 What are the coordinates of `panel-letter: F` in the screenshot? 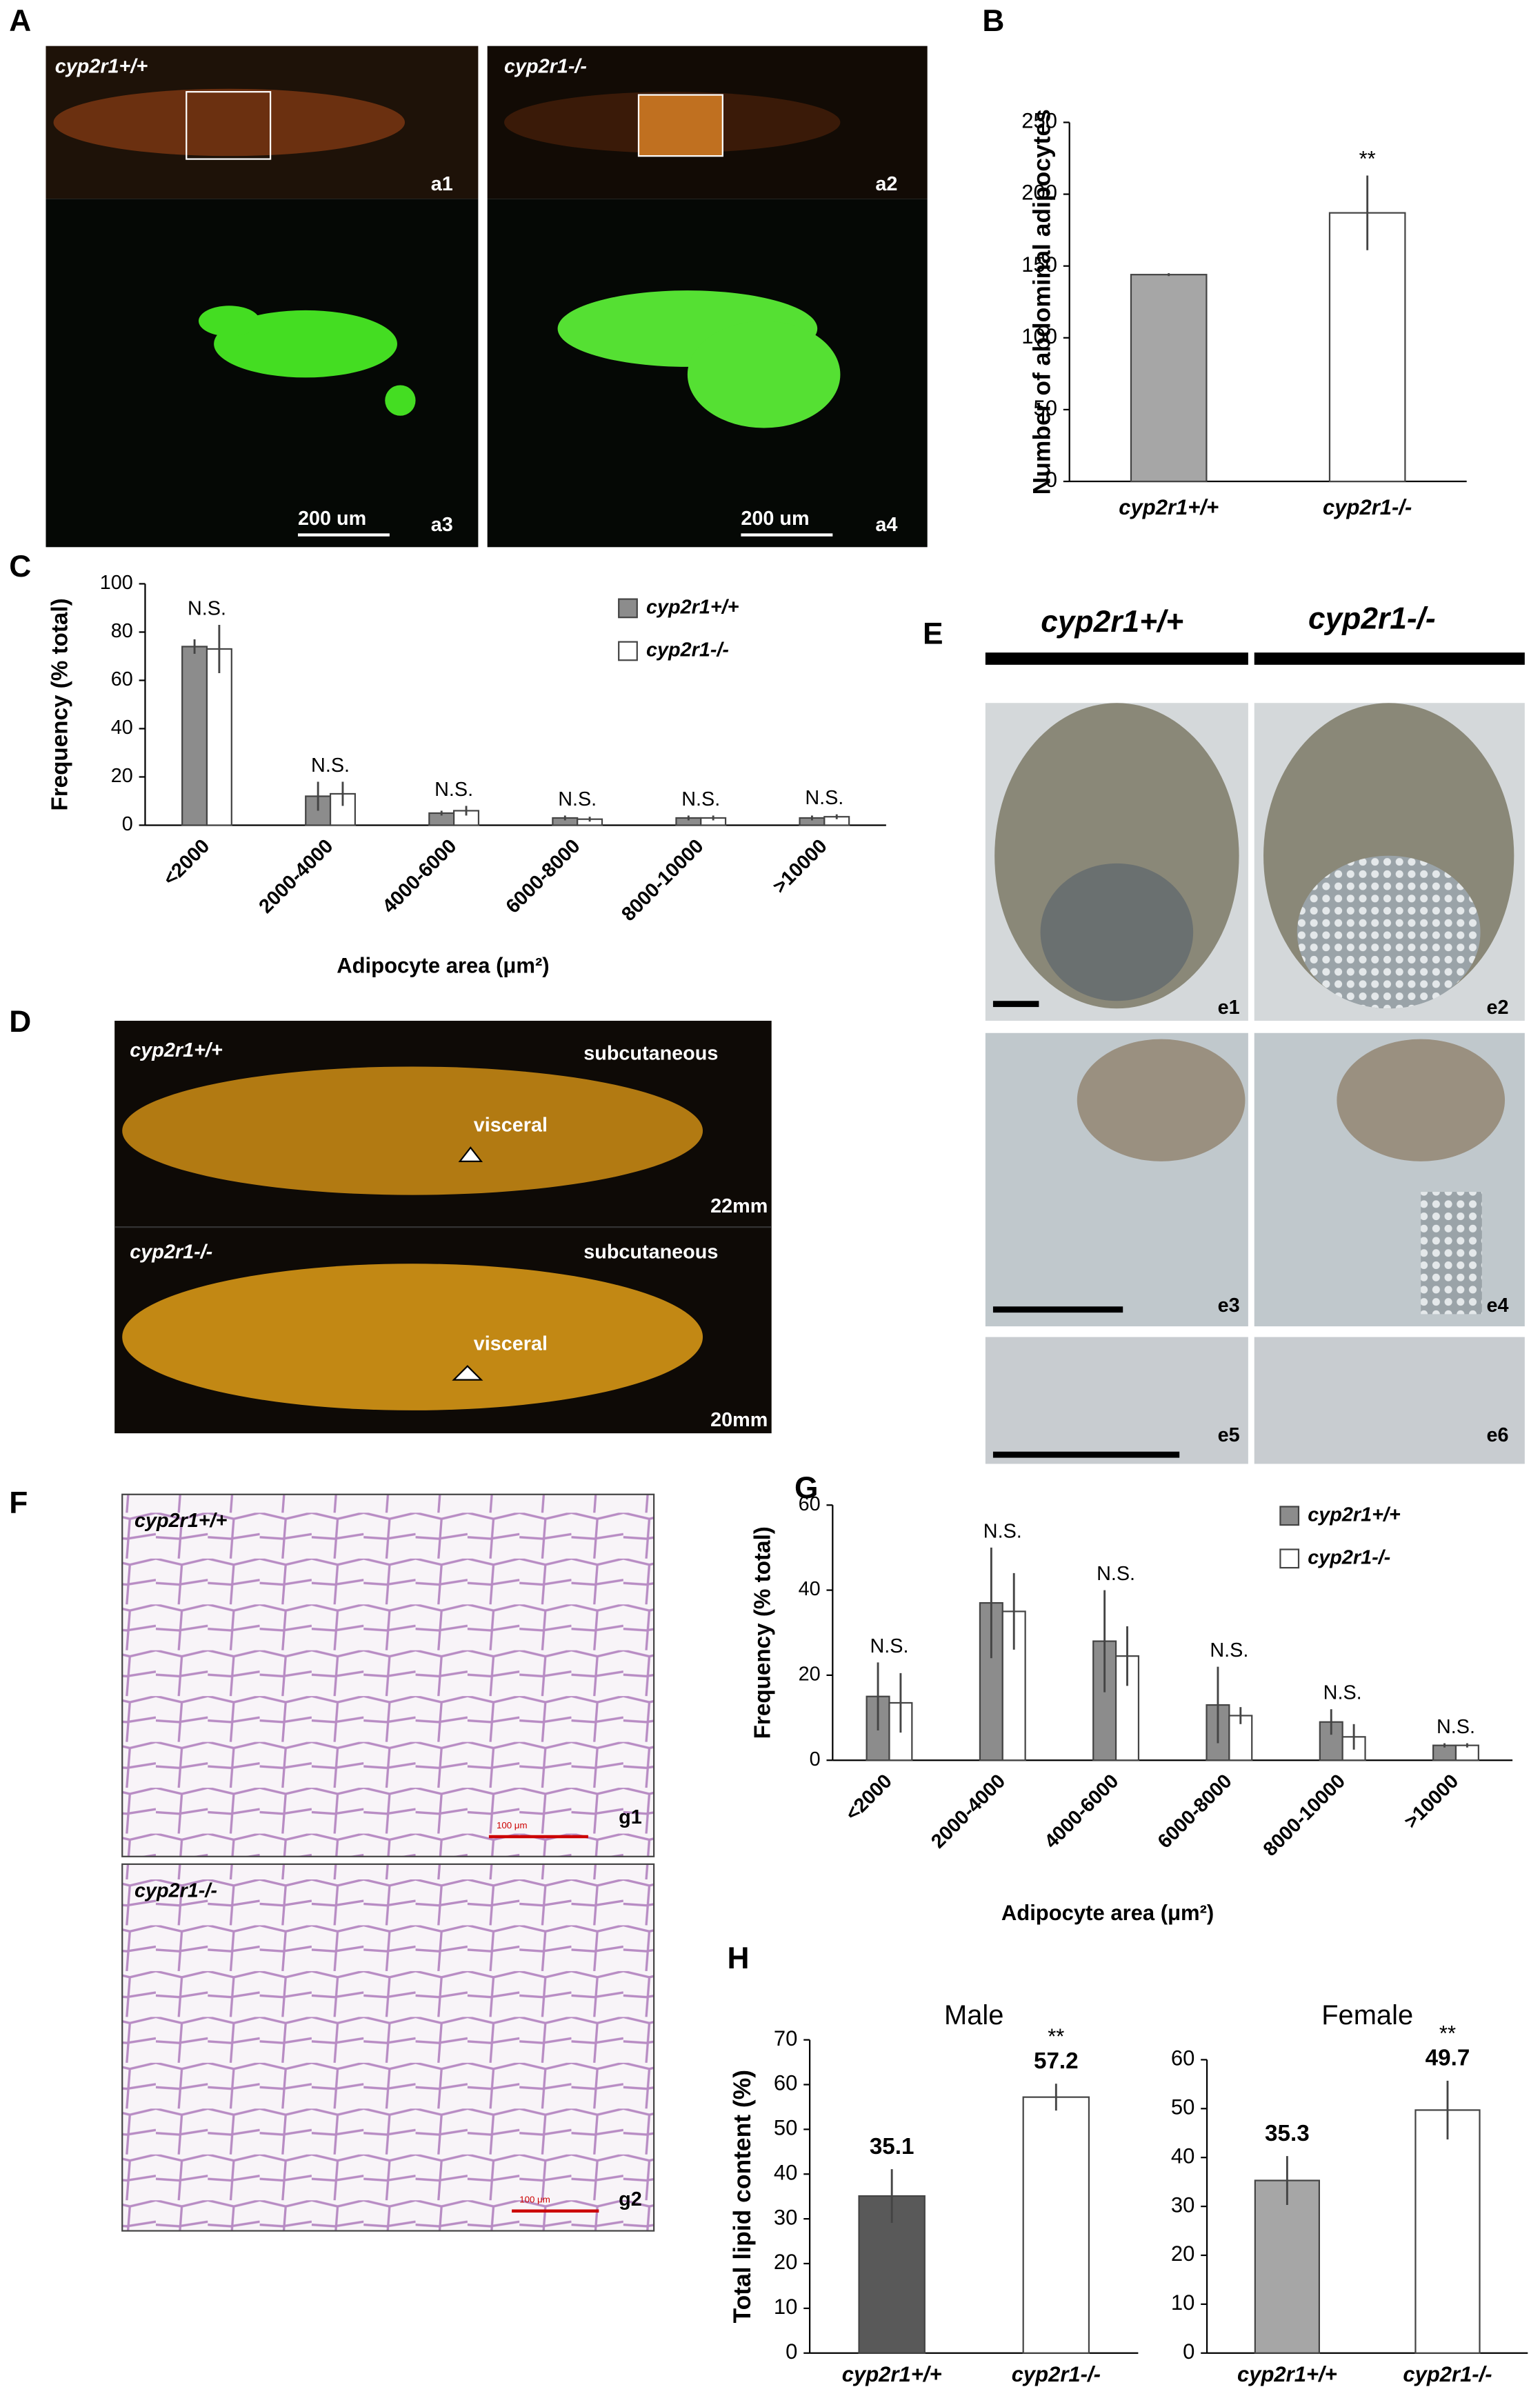 It's located at (18, 1503).